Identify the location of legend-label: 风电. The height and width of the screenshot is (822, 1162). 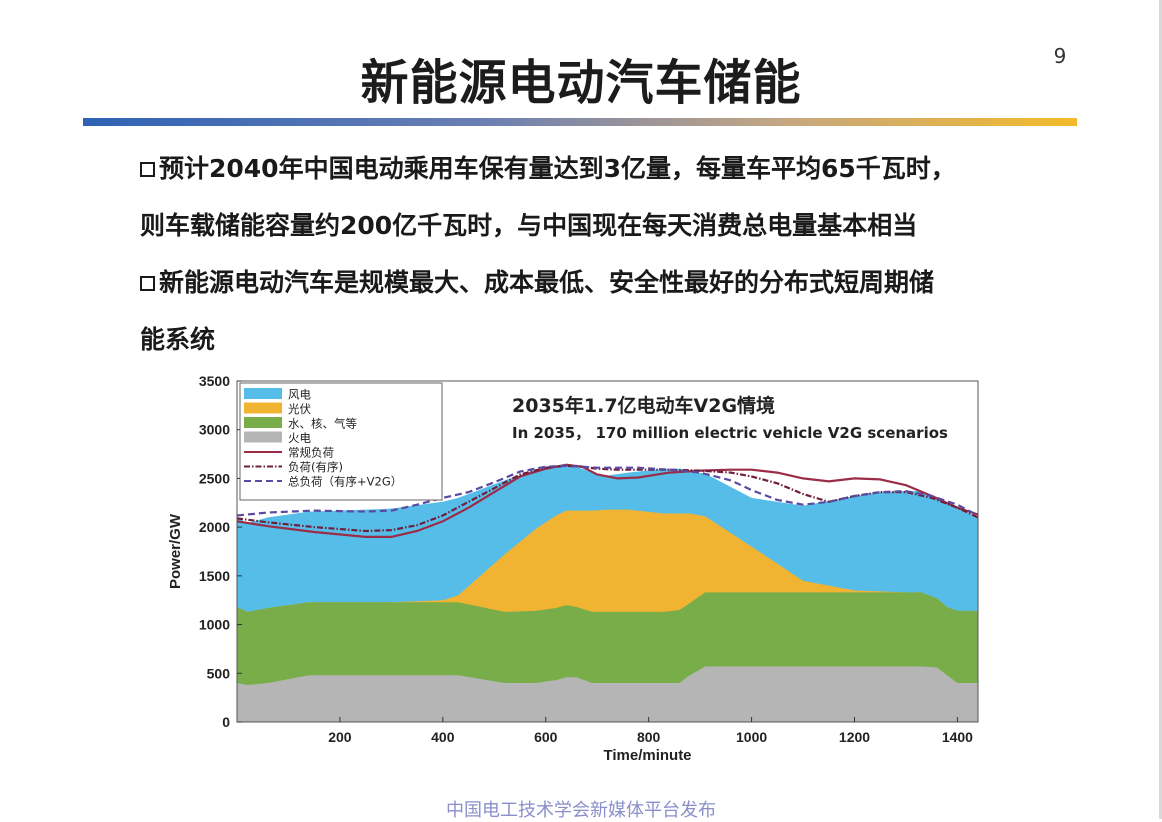
(299, 395).